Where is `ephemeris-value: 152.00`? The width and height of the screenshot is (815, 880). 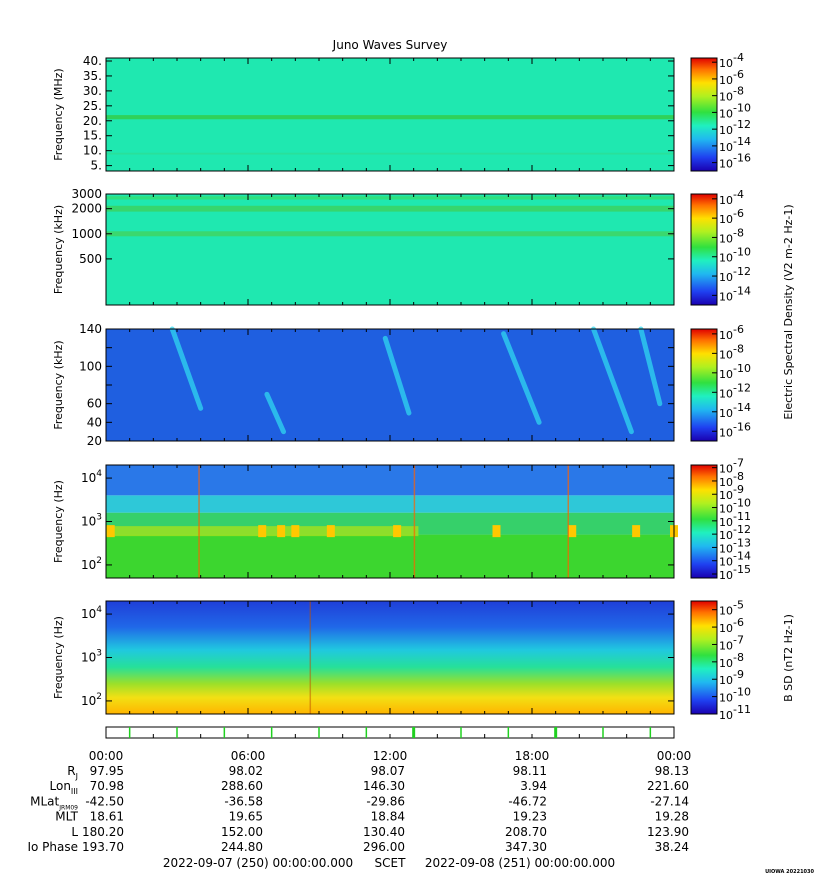 ephemeris-value: 152.00 is located at coordinates (242, 832).